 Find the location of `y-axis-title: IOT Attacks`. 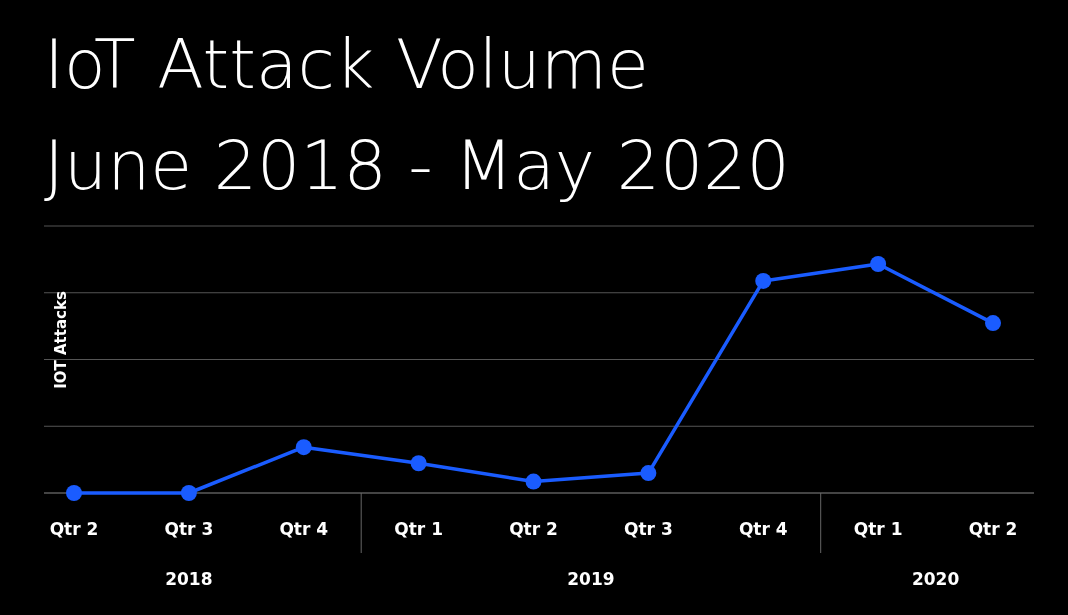

y-axis-title: IOT Attacks is located at coordinates (61, 340).